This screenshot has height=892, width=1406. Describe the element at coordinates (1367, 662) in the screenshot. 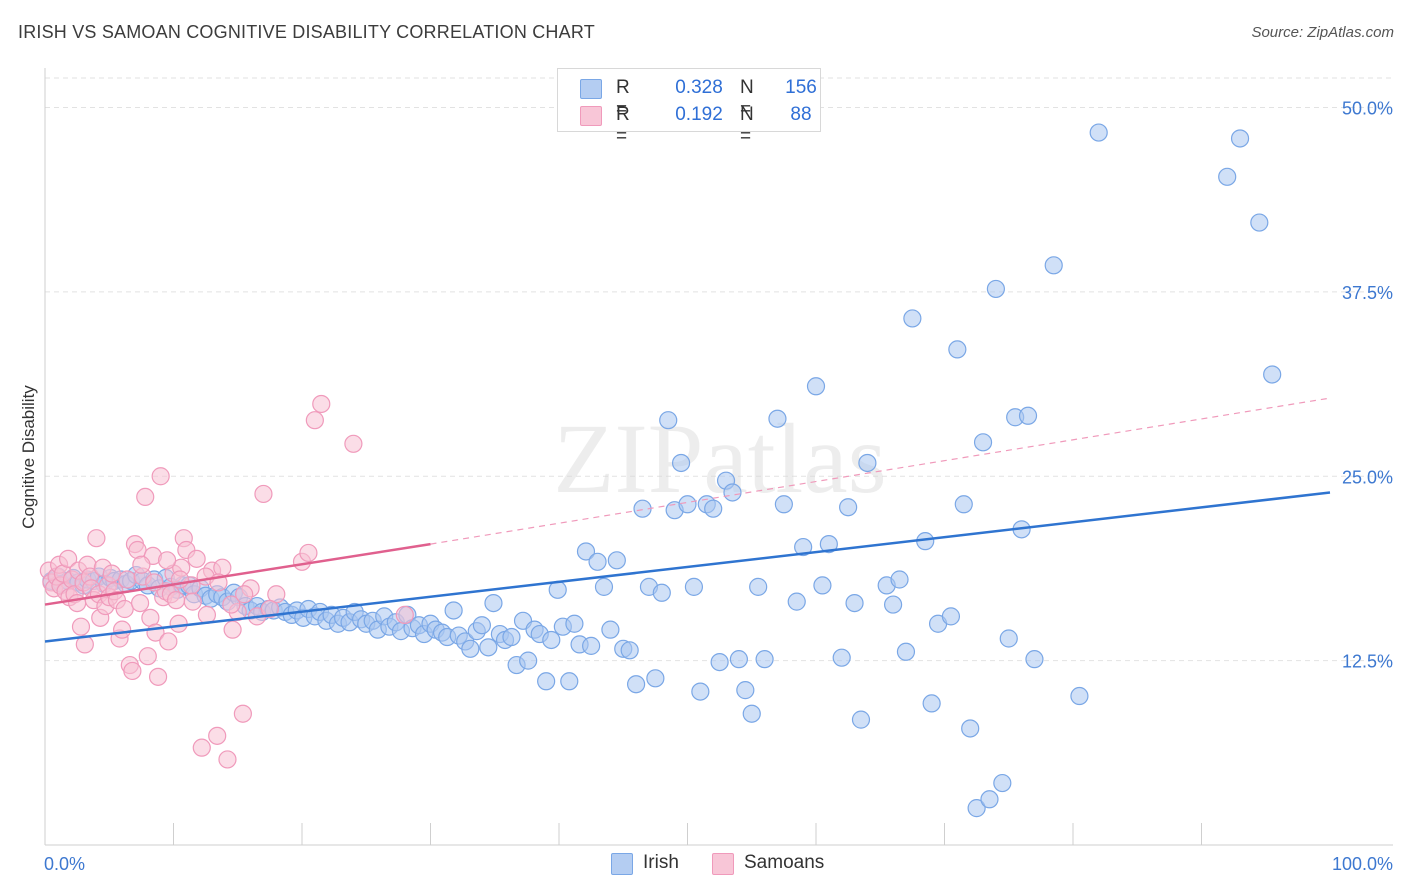

I see `y-tick-label-0: 12.5%` at that location.